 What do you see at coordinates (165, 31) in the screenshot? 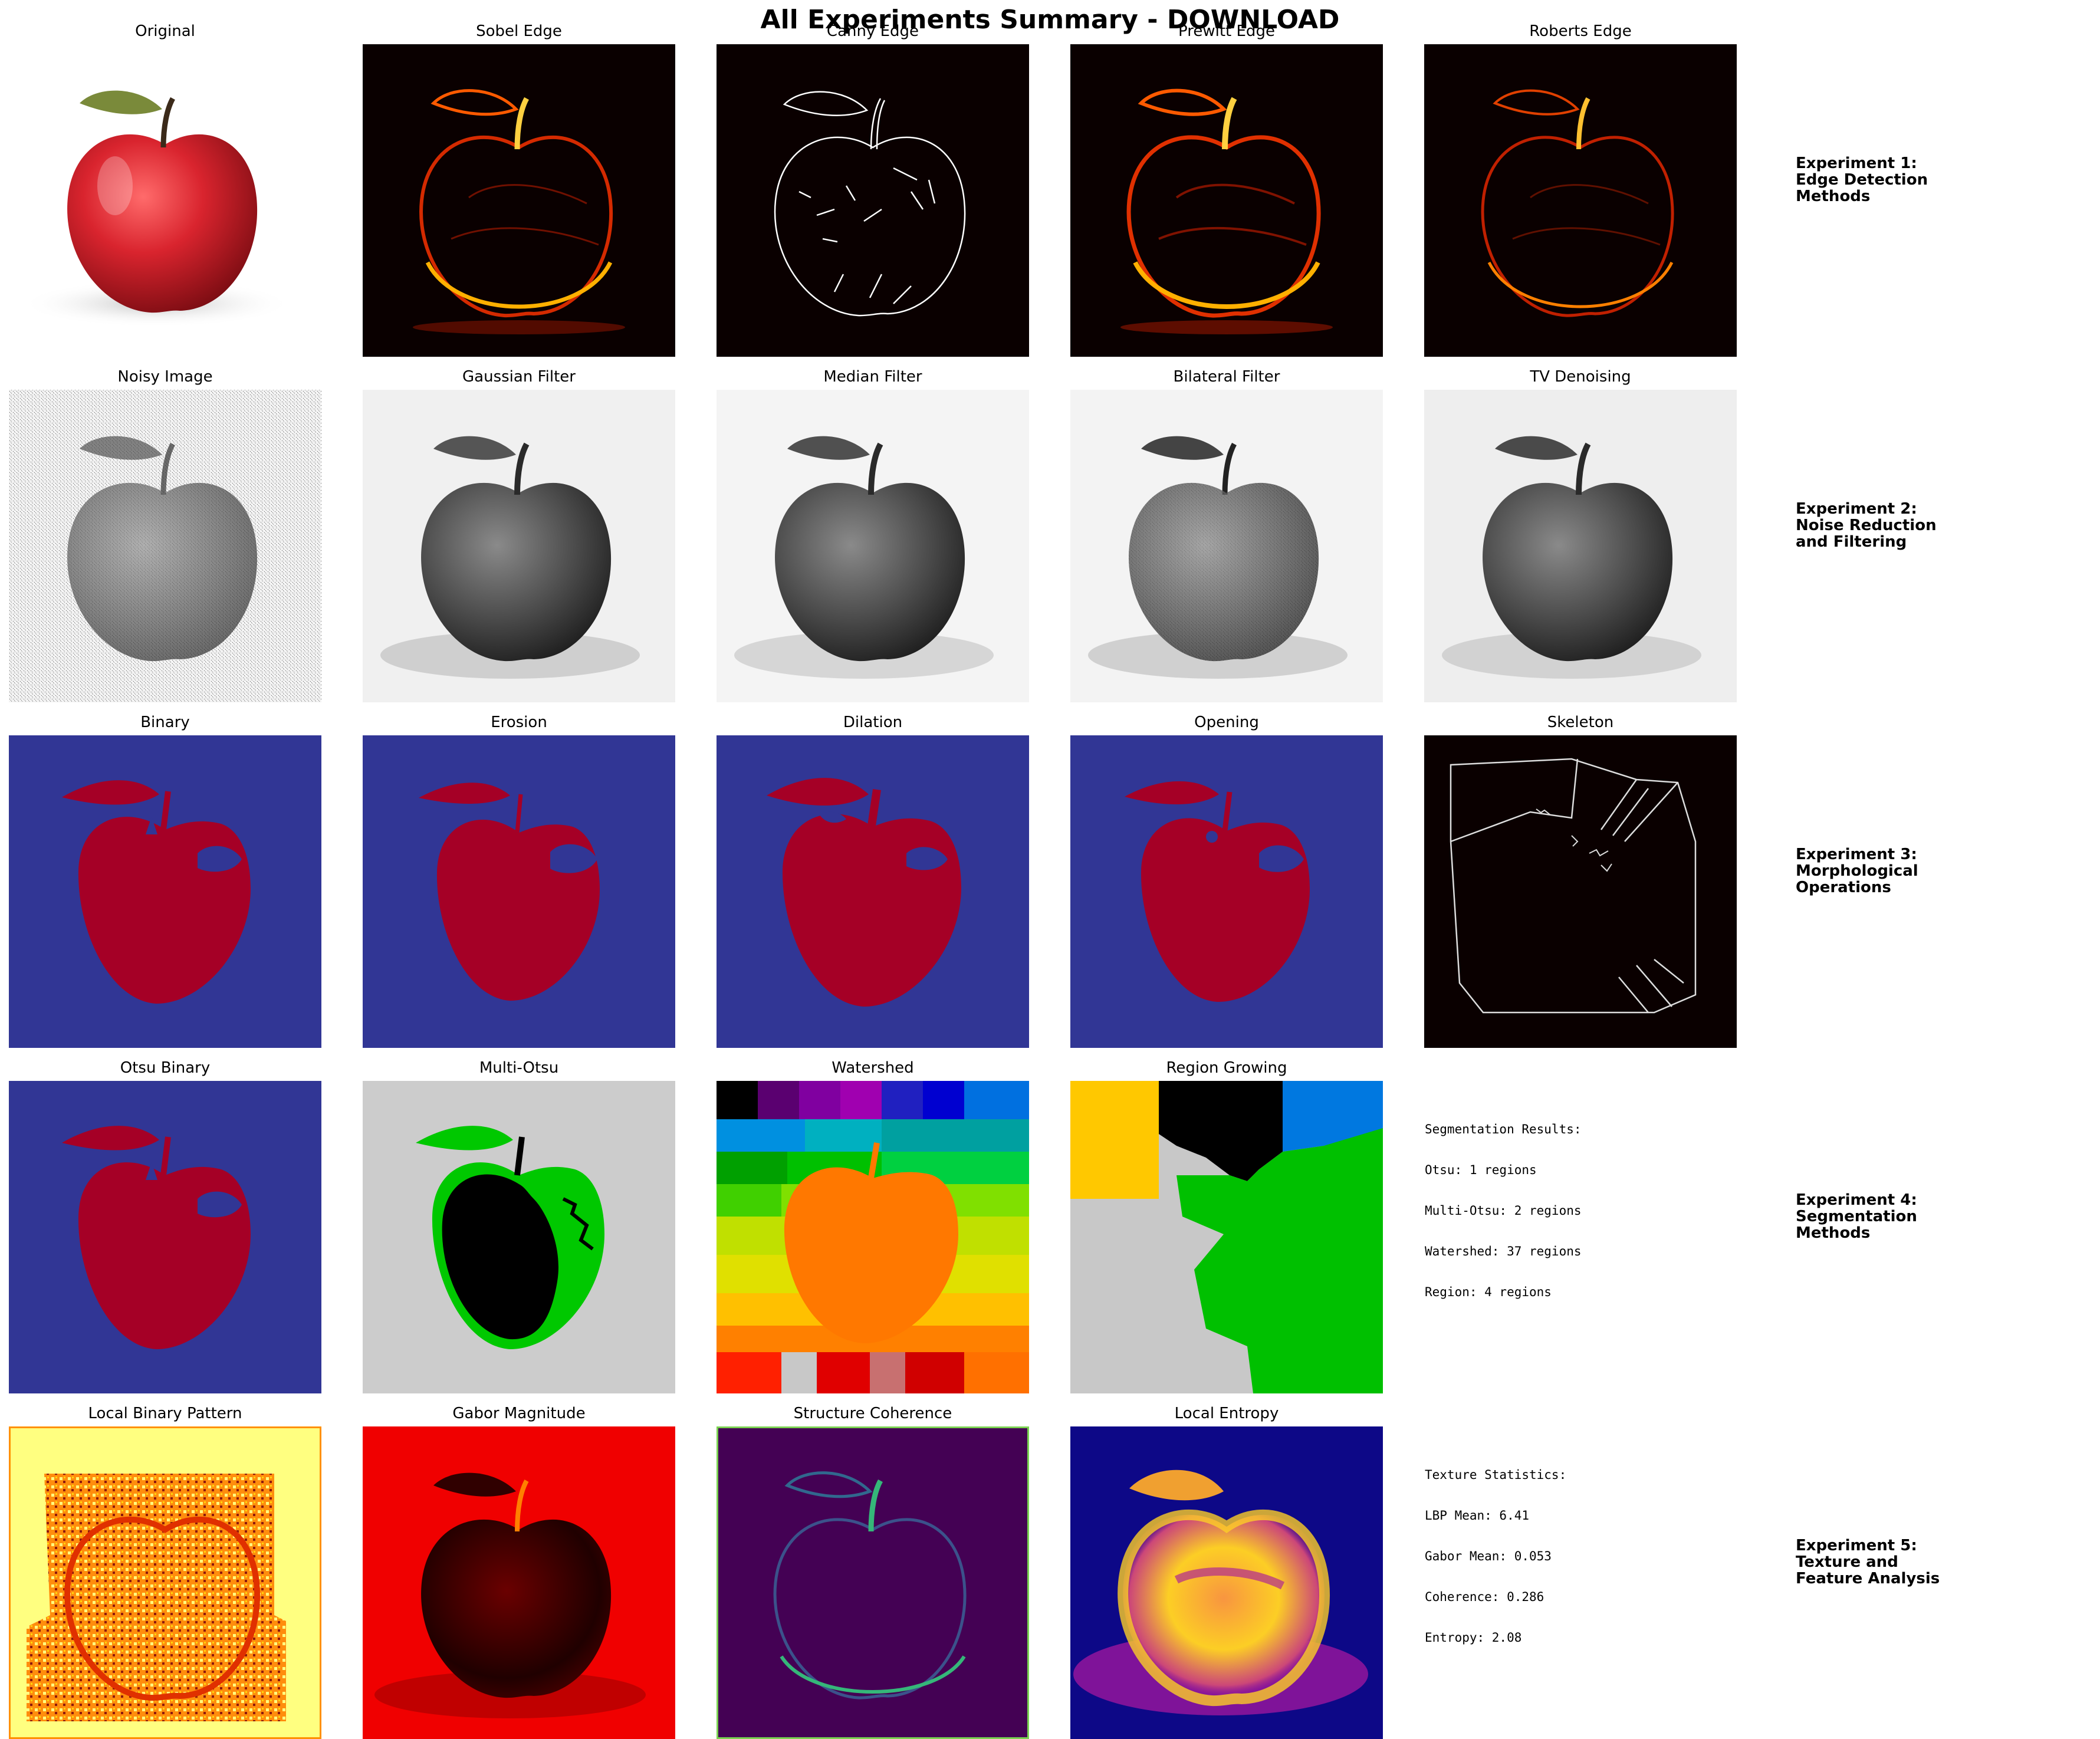
I see `panel-title-original: Original` at bounding box center [165, 31].